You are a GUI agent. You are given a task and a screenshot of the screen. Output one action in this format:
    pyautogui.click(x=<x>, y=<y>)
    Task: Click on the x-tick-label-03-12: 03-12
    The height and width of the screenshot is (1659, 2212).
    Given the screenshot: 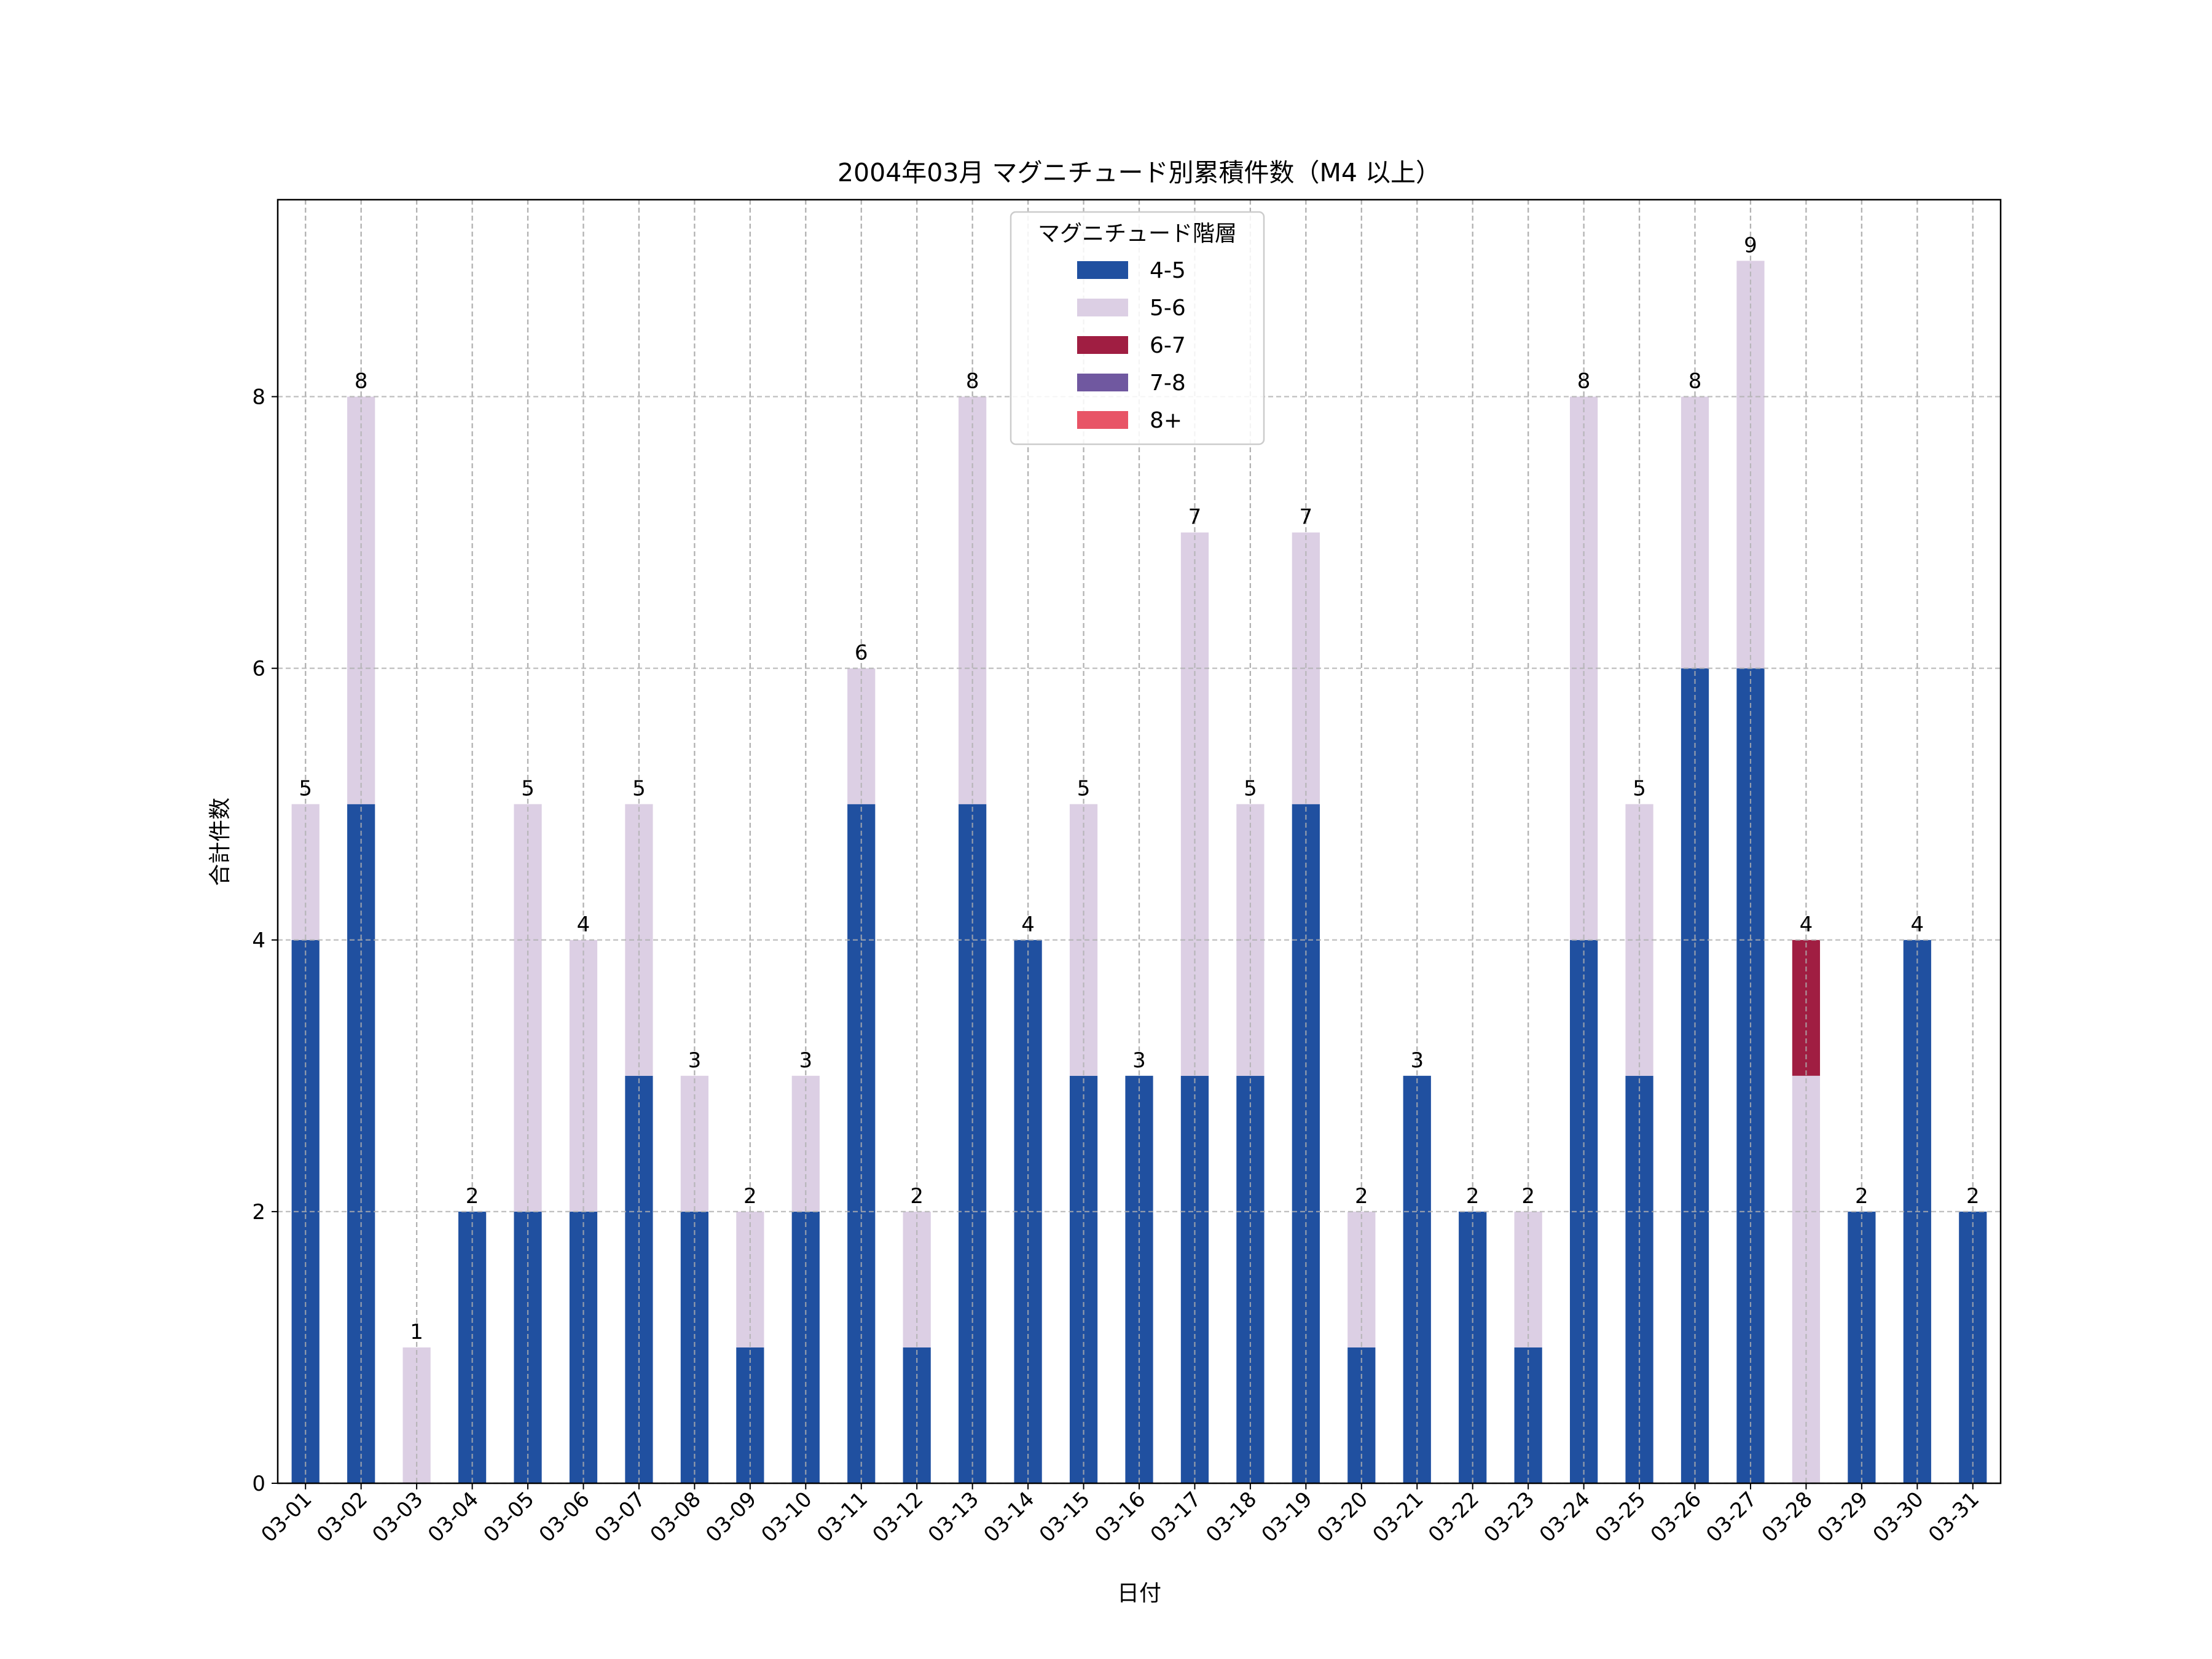 What is the action you would take?
    pyautogui.click(x=898, y=1517)
    